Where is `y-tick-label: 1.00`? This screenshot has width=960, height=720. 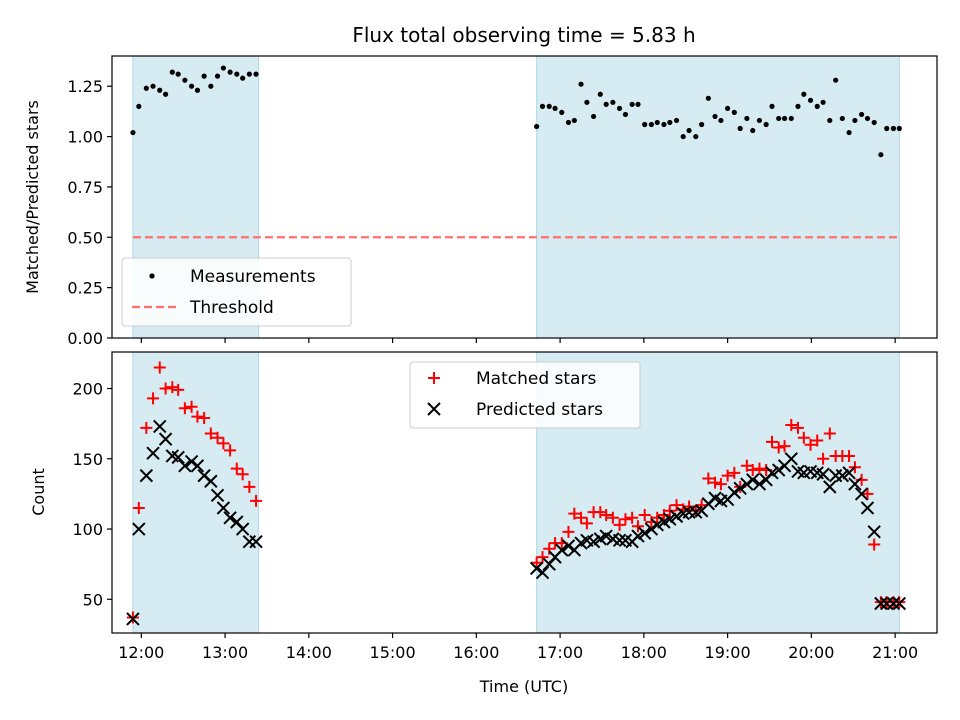
y-tick-label: 1.00 is located at coordinates (85, 137).